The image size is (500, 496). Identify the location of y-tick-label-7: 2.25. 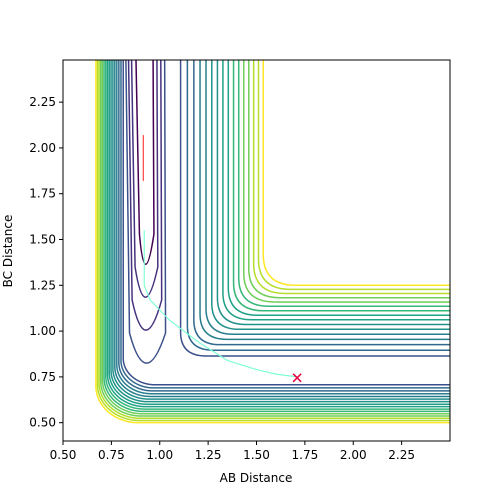
(42, 102).